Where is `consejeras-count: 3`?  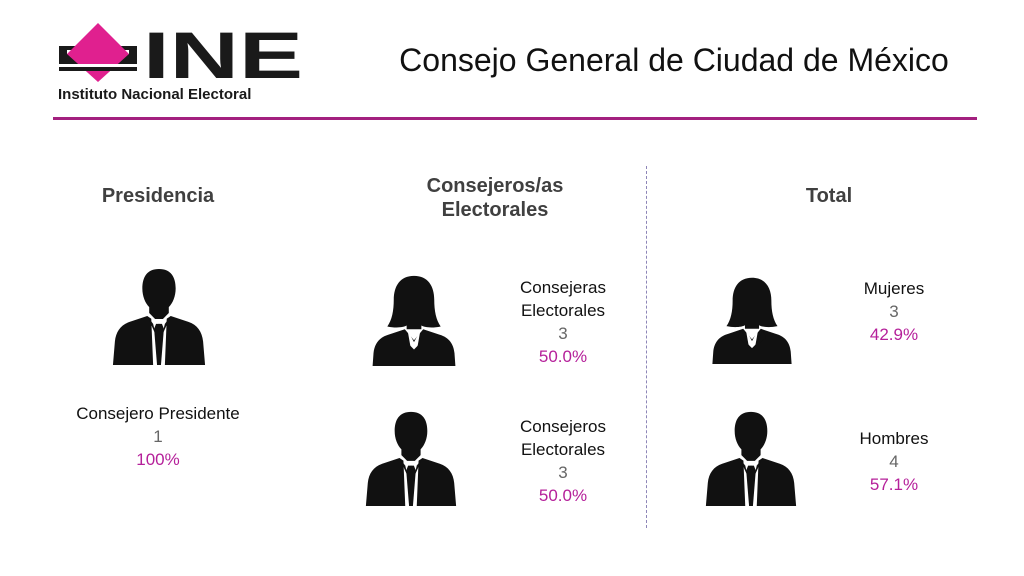 consejeras-count: 3 is located at coordinates (563, 333).